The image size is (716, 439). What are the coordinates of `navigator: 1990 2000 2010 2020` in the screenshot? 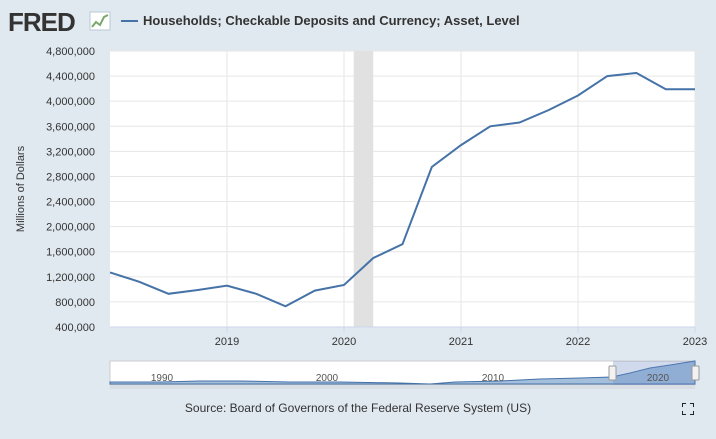 It's located at (404, 374).